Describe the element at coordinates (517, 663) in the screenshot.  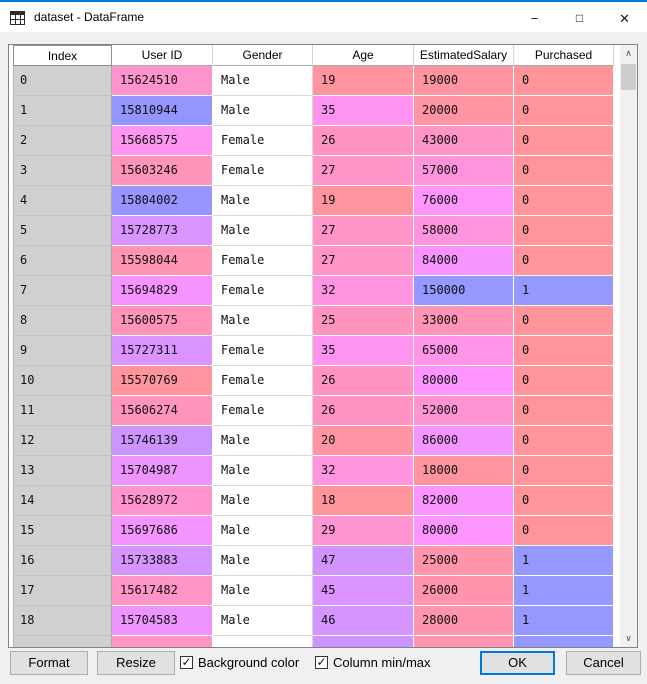
I see `ok-button: OK` at that location.